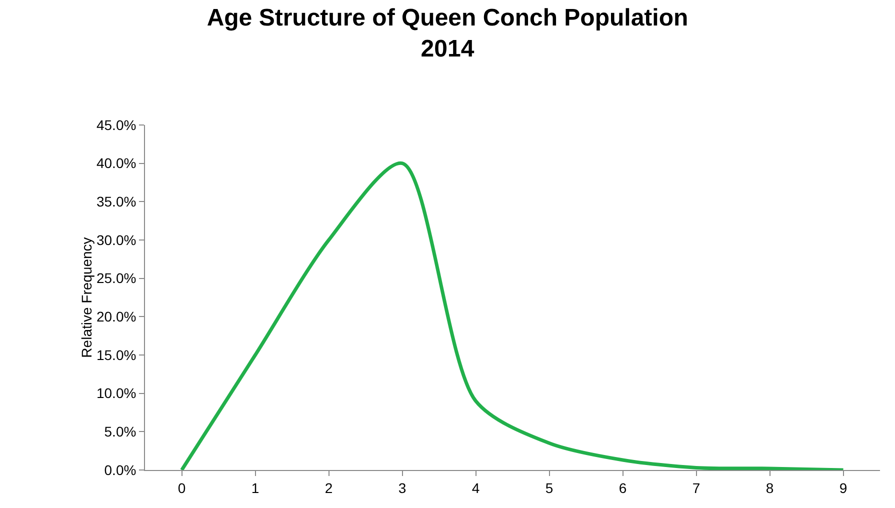  What do you see at coordinates (696, 488) in the screenshot?
I see `x-tick-label: 7` at bounding box center [696, 488].